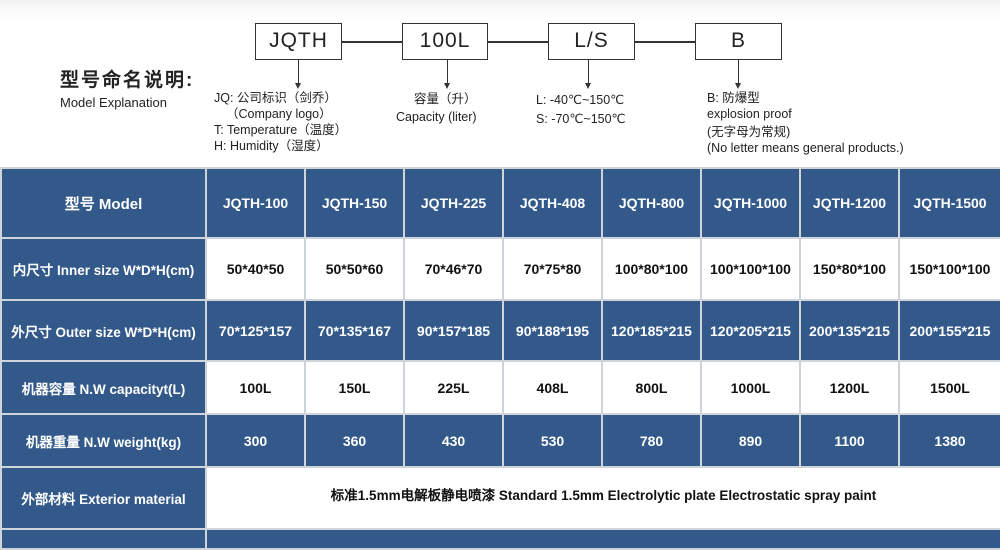 The width and height of the screenshot is (1000, 550). Describe the element at coordinates (445, 99) in the screenshot. I see `capacity-desc-zh: 容量（升）` at that location.